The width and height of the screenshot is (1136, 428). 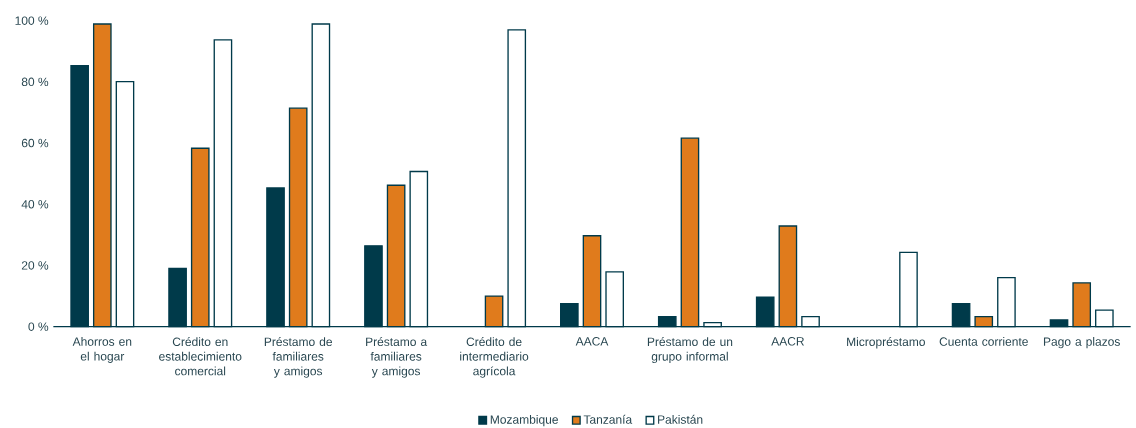 What do you see at coordinates (524, 420) in the screenshot?
I see `legend-label: Mozambique` at bounding box center [524, 420].